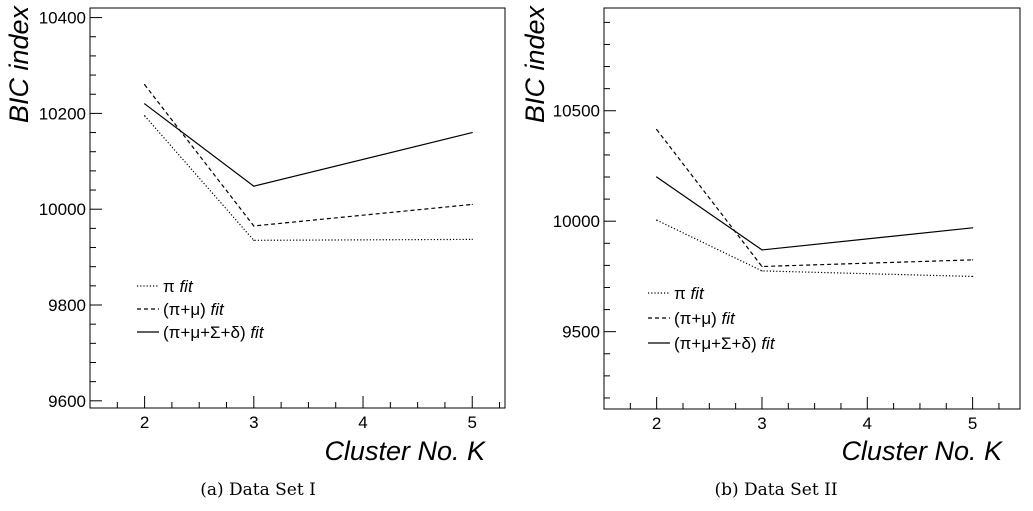 This screenshot has width=1033, height=511. I want to click on y-tick-label: 10200, so click(62, 113).